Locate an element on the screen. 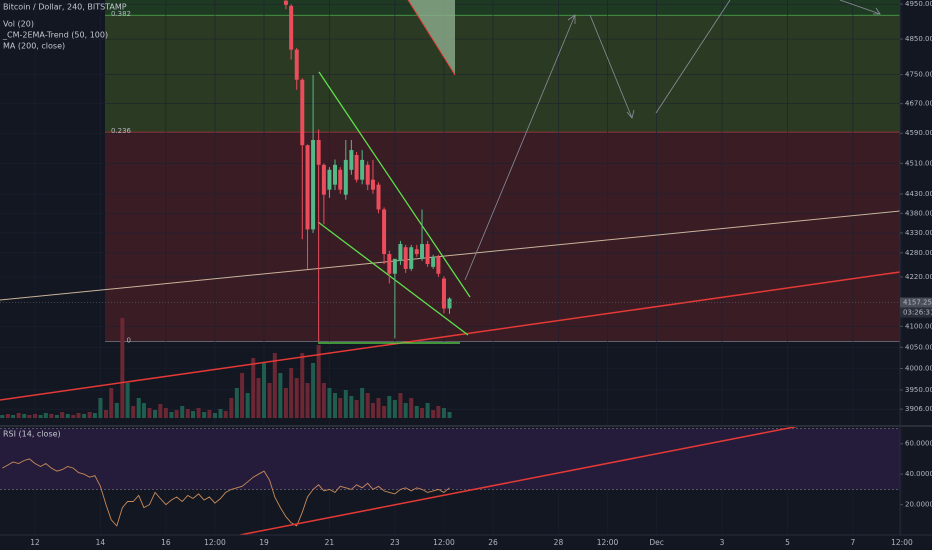 The height and width of the screenshot is (550, 932). y-tick-label: 4000.00 is located at coordinates (918, 369).